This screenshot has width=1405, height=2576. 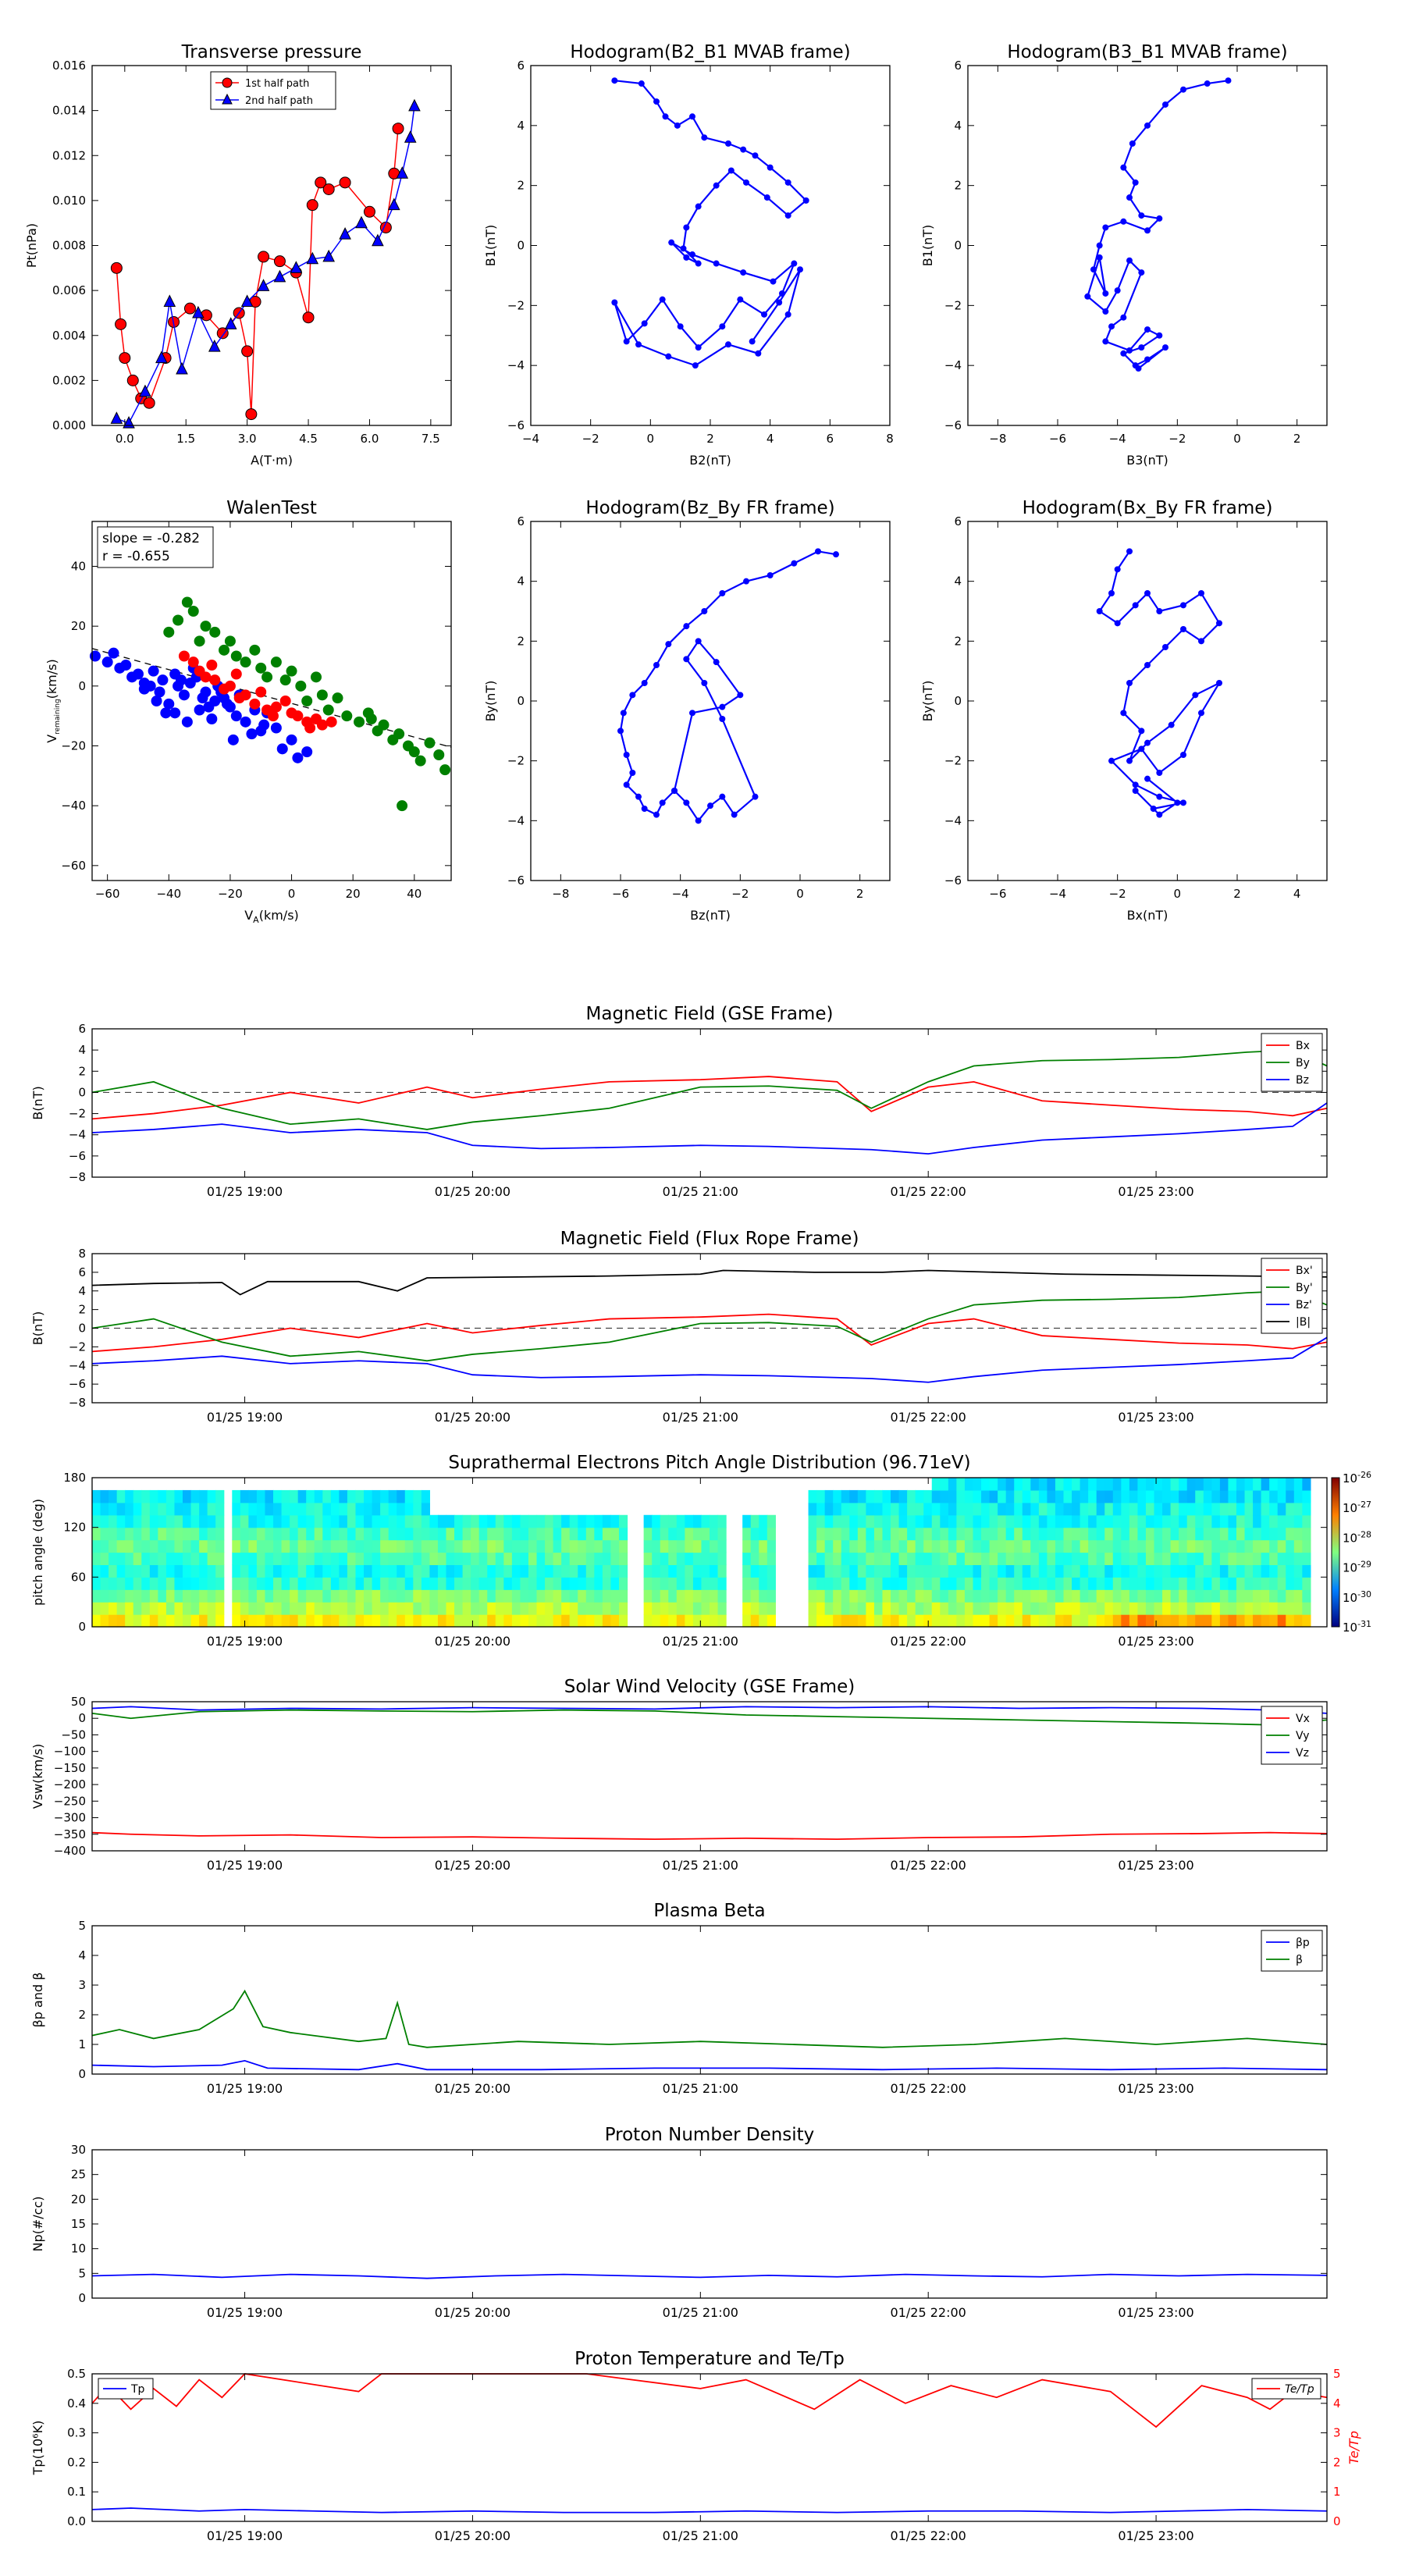 I want to click on y-tick-label: 4, so click(x=521, y=582).